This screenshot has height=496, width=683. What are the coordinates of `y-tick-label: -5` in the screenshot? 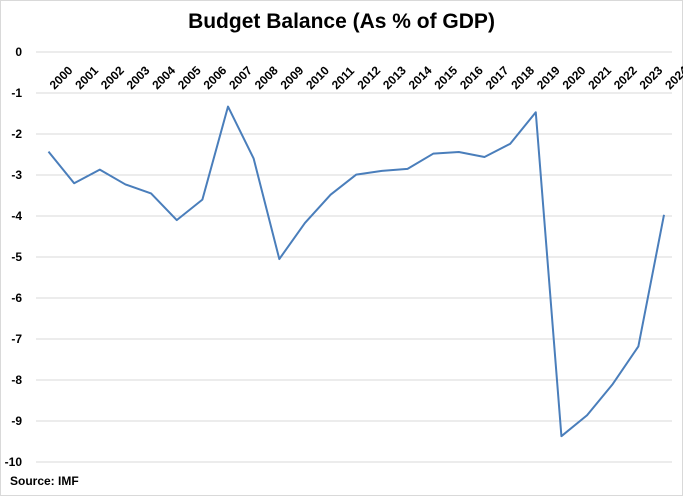 It's located at (16, 257).